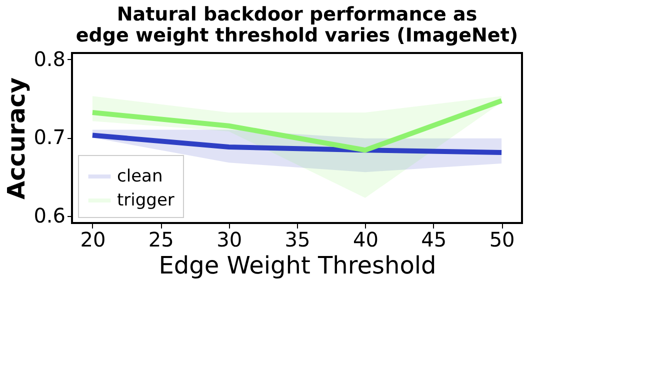 The width and height of the screenshot is (668, 374). I want to click on x-tick-label: 20, so click(93, 240).